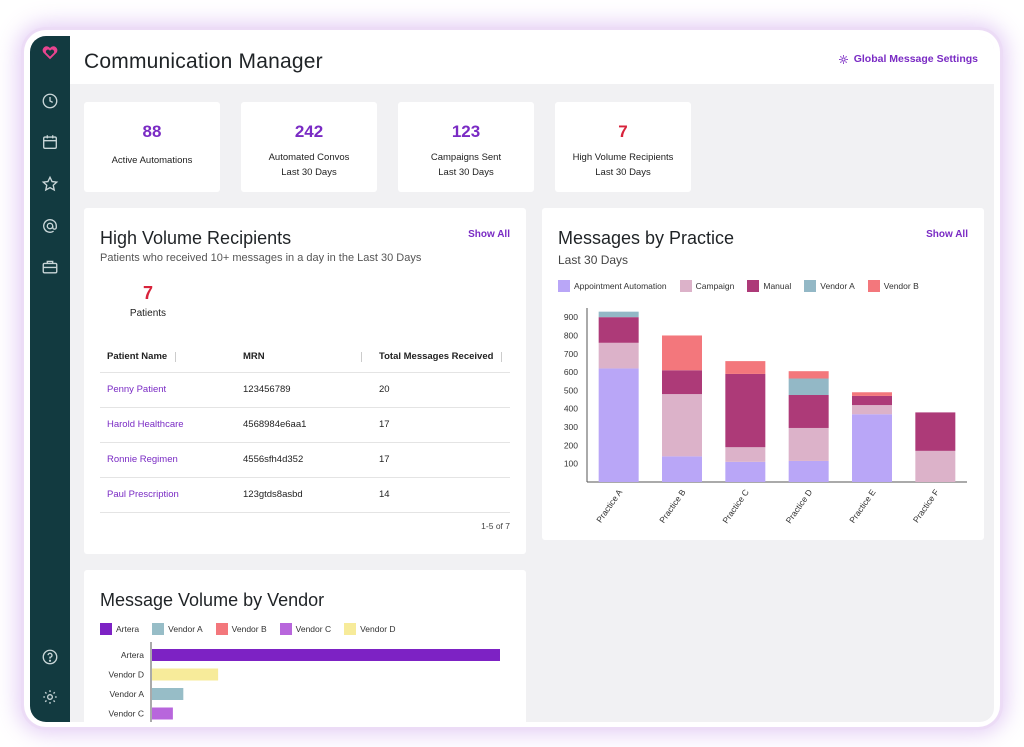  Describe the element at coordinates (571, 427) in the screenshot. I see `y-tick-label: 300` at that location.